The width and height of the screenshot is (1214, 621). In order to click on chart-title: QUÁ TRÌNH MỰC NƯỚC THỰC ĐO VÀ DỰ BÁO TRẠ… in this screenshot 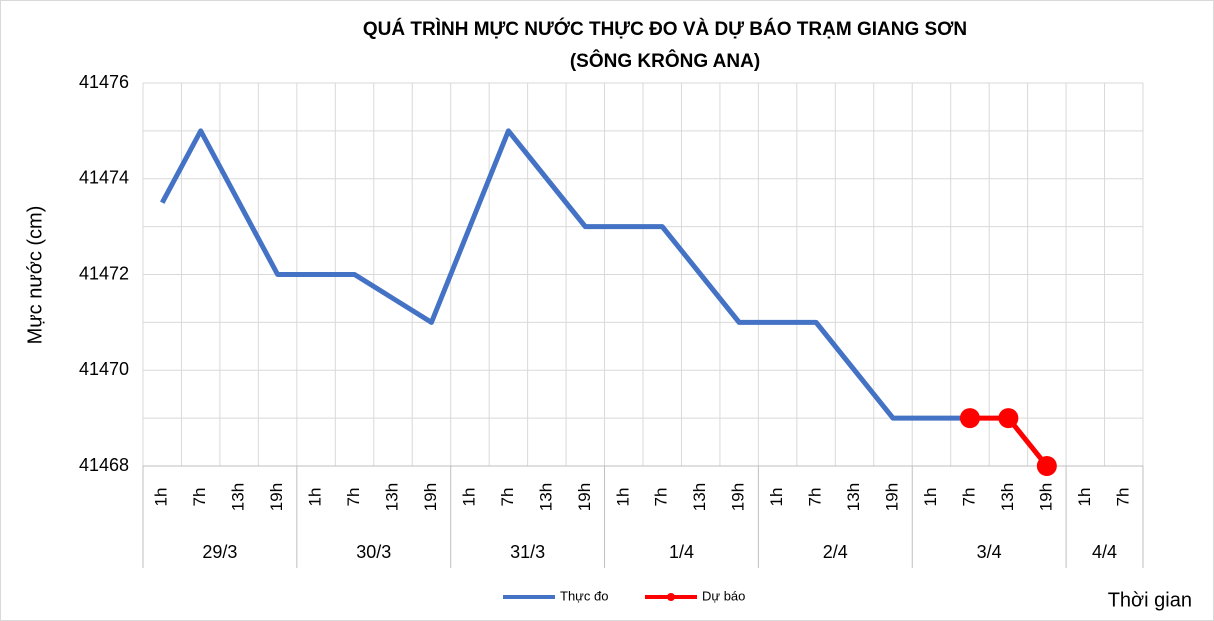, I will do `click(665, 29)`.